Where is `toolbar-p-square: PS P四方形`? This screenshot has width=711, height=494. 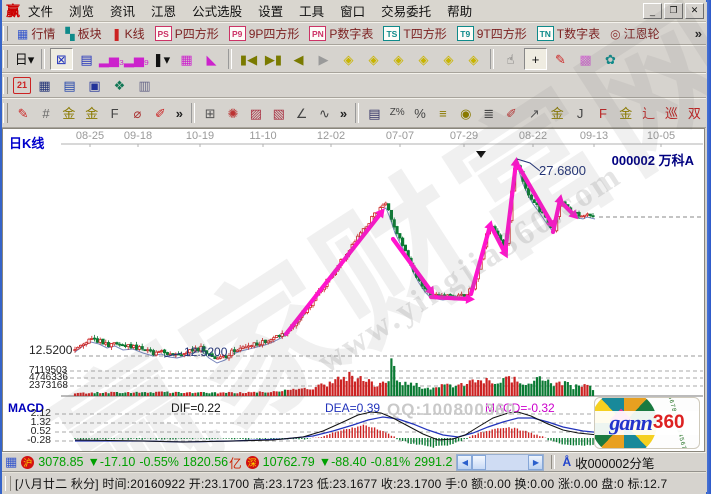
toolbar-p-square: PS P四方形 is located at coordinates (186, 33).